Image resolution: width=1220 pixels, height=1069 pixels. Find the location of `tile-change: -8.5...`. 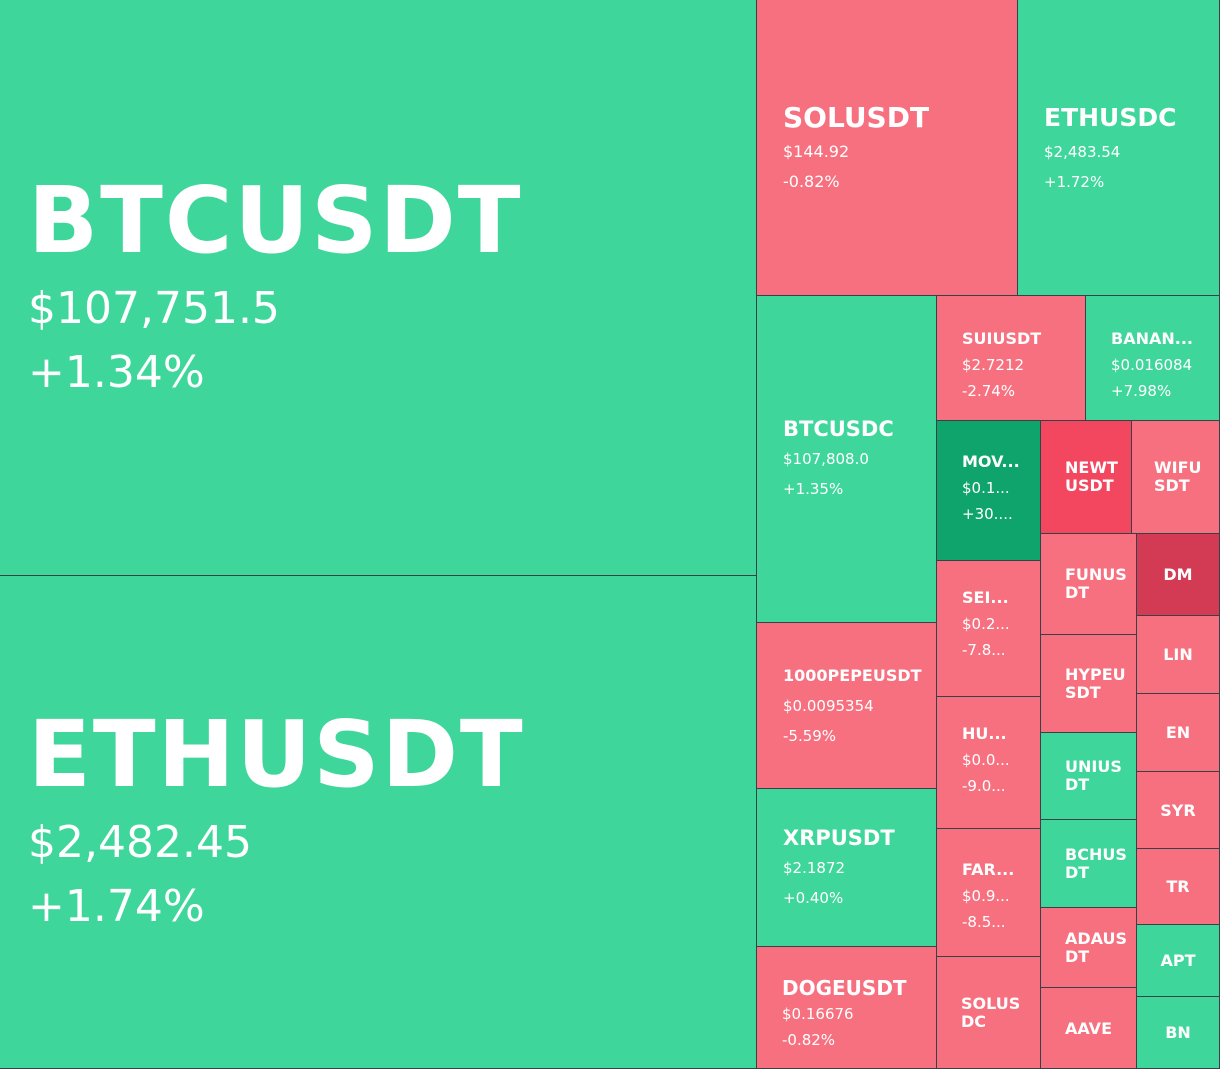

tile-change: -8.5... is located at coordinates (984, 922).